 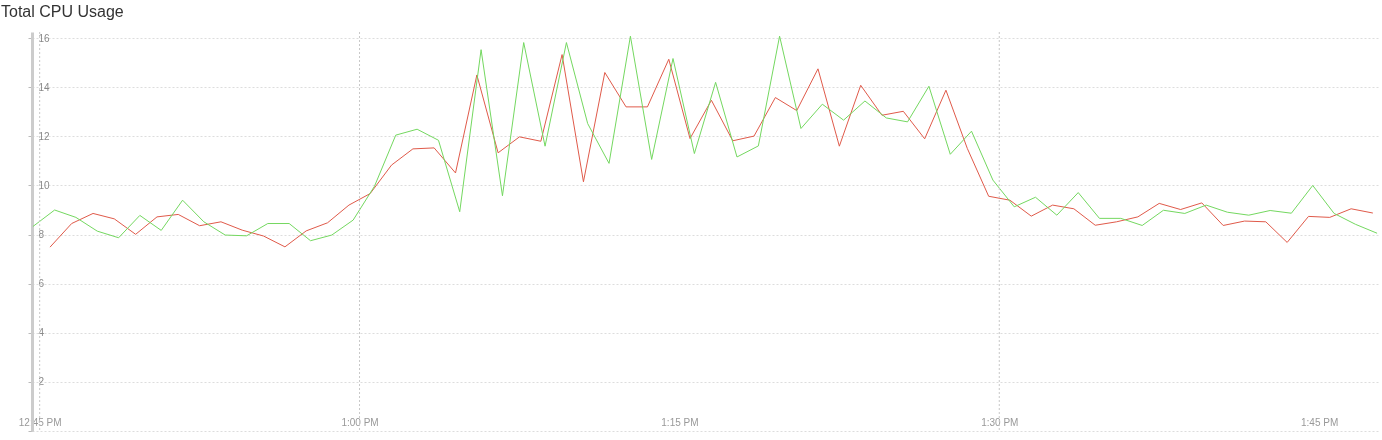 I want to click on x-tick-label: 1:00 PM, so click(x=360, y=422).